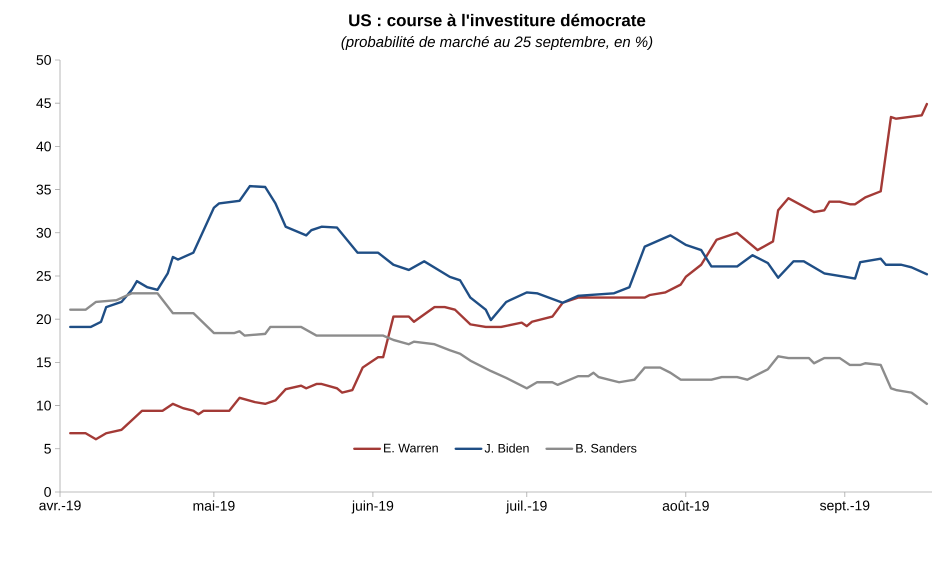 The height and width of the screenshot is (571, 943). What do you see at coordinates (43, 103) in the screenshot?
I see `y-tick-label: 45` at bounding box center [43, 103].